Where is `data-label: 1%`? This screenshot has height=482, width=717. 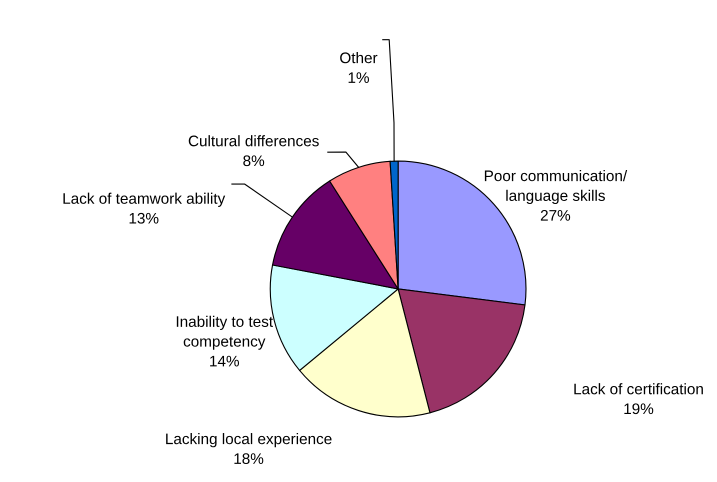
data-label: 1% is located at coordinates (358, 77).